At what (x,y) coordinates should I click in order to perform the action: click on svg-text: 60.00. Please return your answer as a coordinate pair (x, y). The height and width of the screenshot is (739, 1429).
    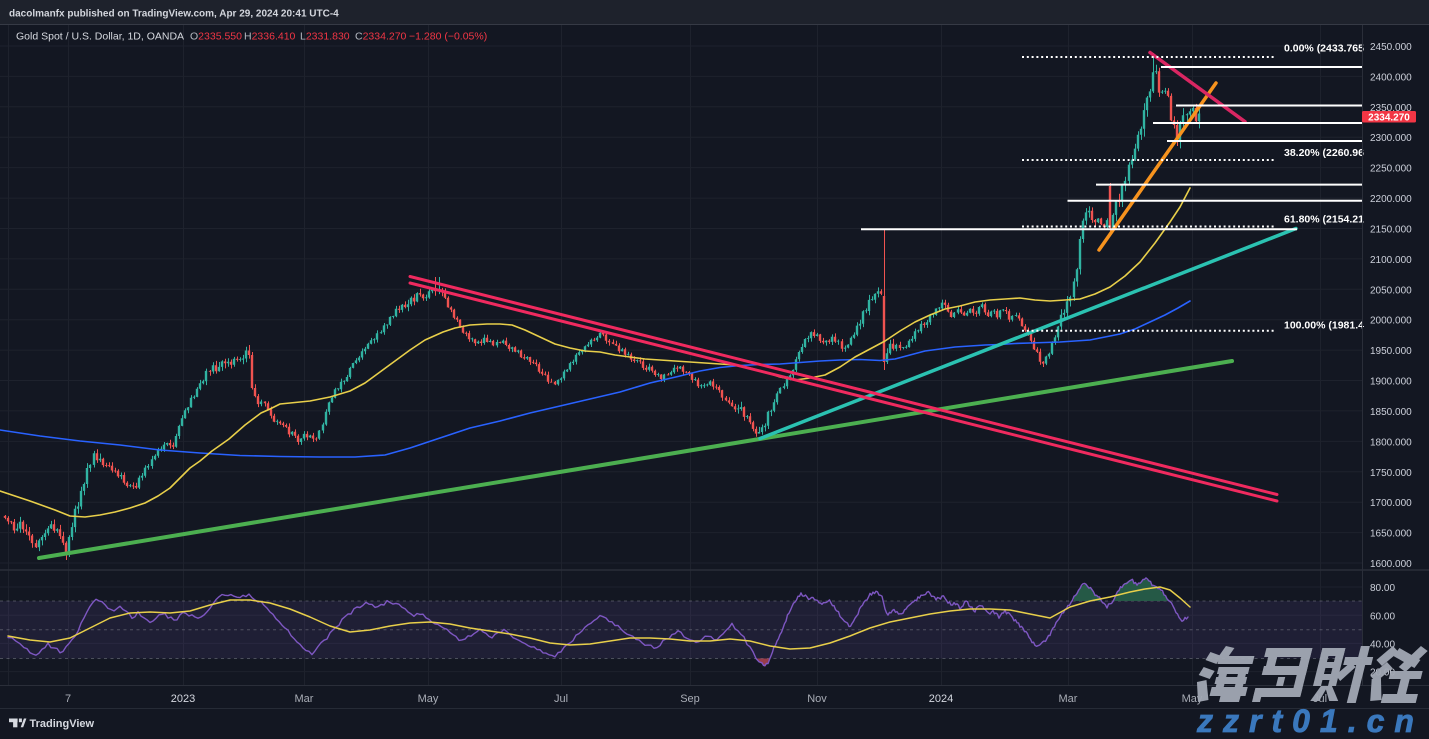
    Looking at the image, I should click on (1382, 616).